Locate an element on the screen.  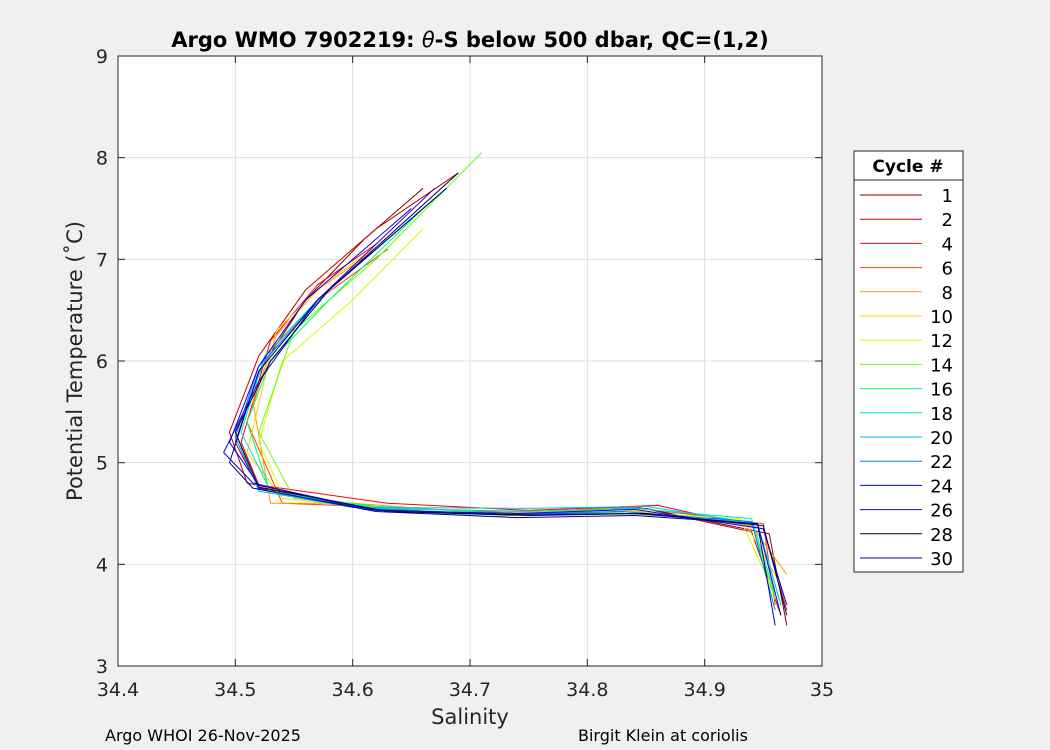
x-tick-label-6: 35 is located at coordinates (822, 690).